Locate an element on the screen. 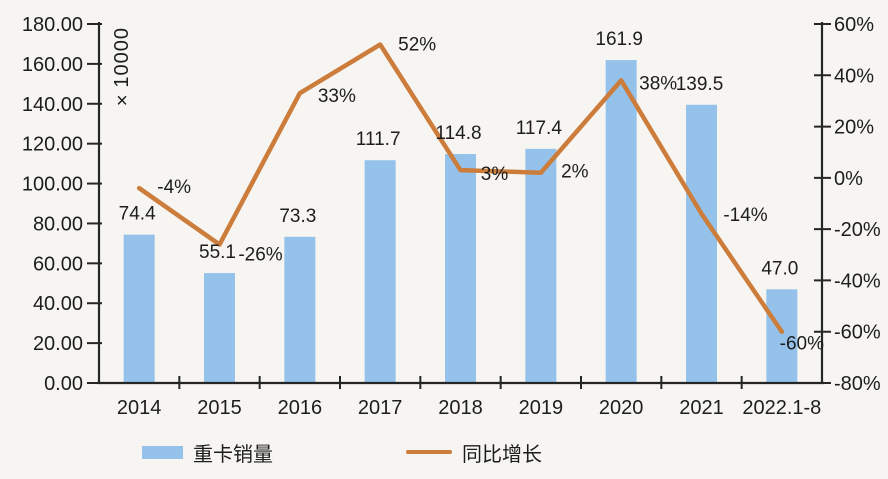  left-axis-tick-label: 160.00 is located at coordinates (52, 65).